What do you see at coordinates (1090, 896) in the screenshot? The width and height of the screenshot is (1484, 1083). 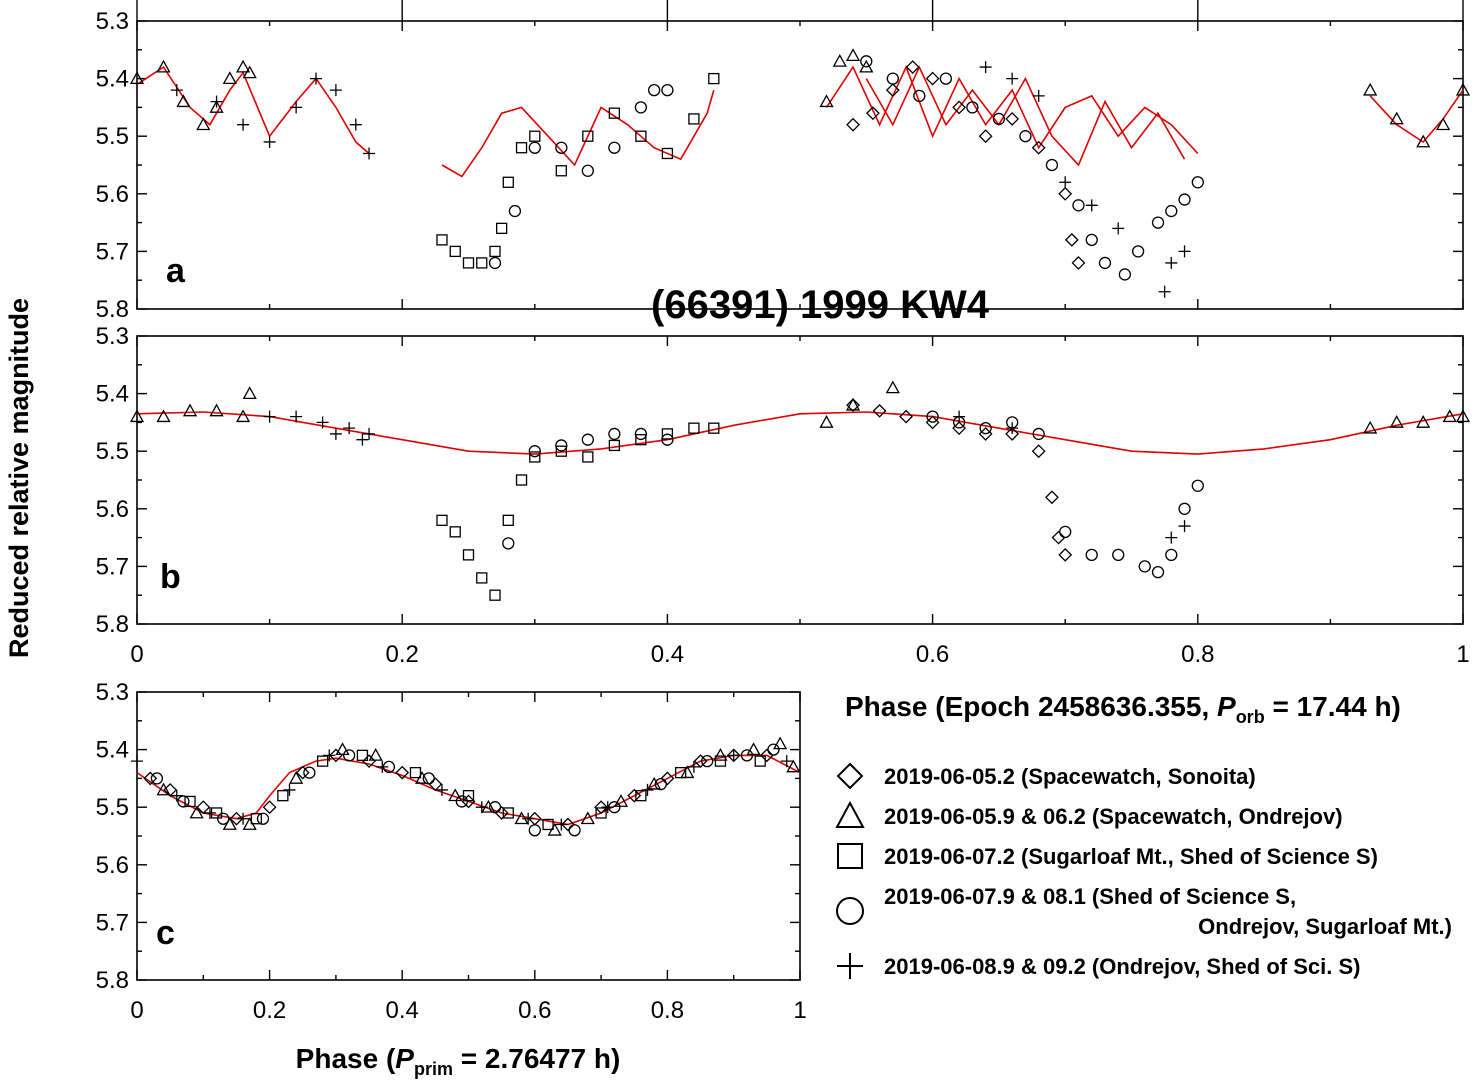 I see `legend-label: 2019-06-07.9 & 08.1 (Shed of Science S,` at bounding box center [1090, 896].